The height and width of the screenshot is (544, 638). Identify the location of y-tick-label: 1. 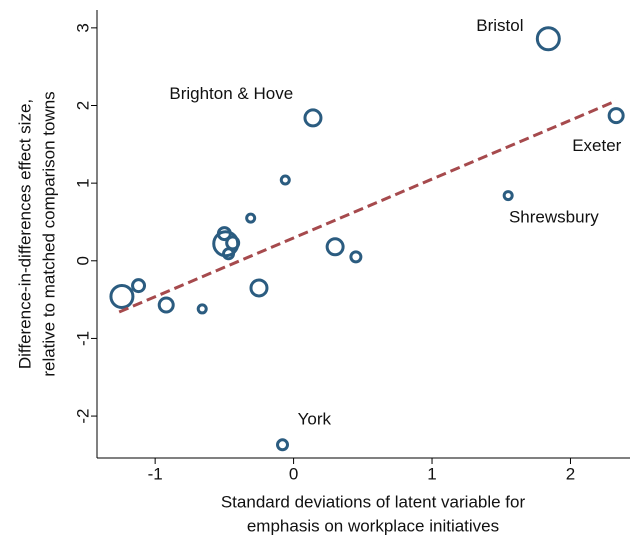
(82, 182).